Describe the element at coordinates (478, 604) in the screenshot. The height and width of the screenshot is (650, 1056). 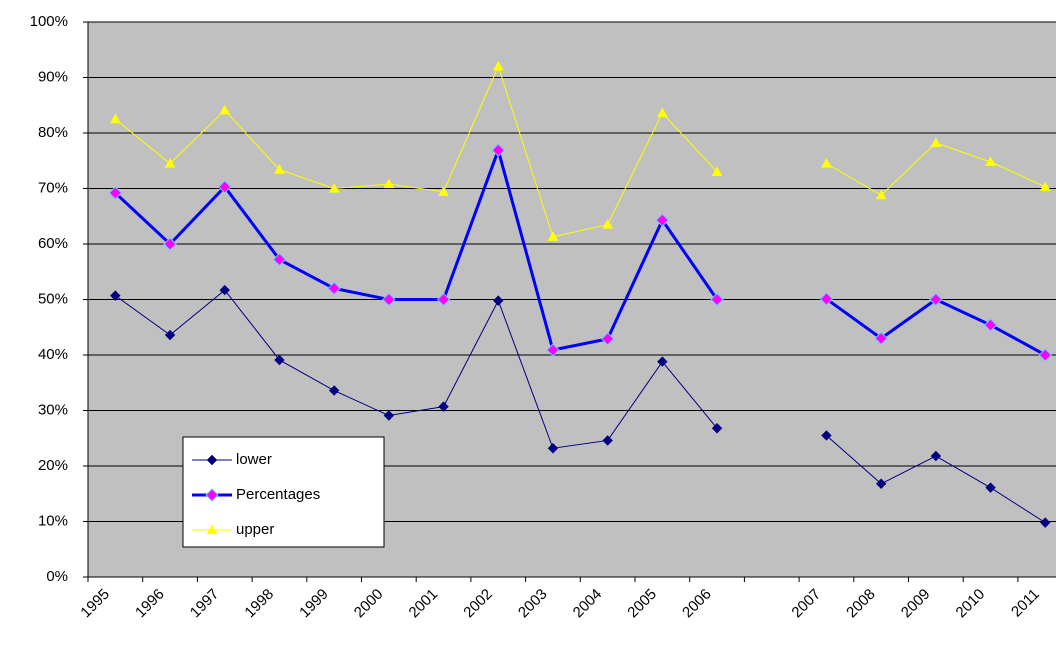
I see `x-tick-label: 2002` at that location.